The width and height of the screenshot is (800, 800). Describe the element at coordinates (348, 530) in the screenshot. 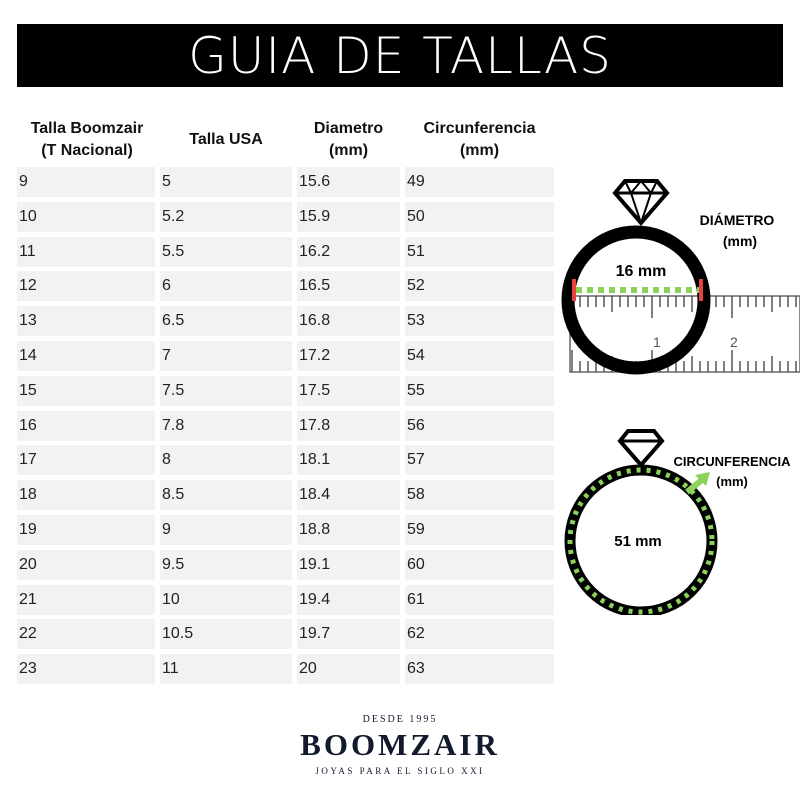

I see `table-cell: 18.8` at that location.